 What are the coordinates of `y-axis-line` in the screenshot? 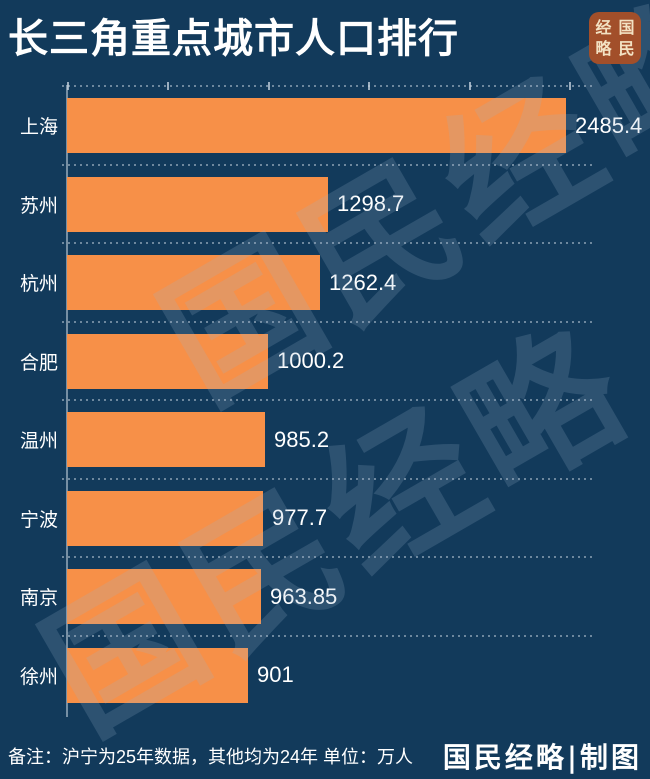 It's located at (67, 401).